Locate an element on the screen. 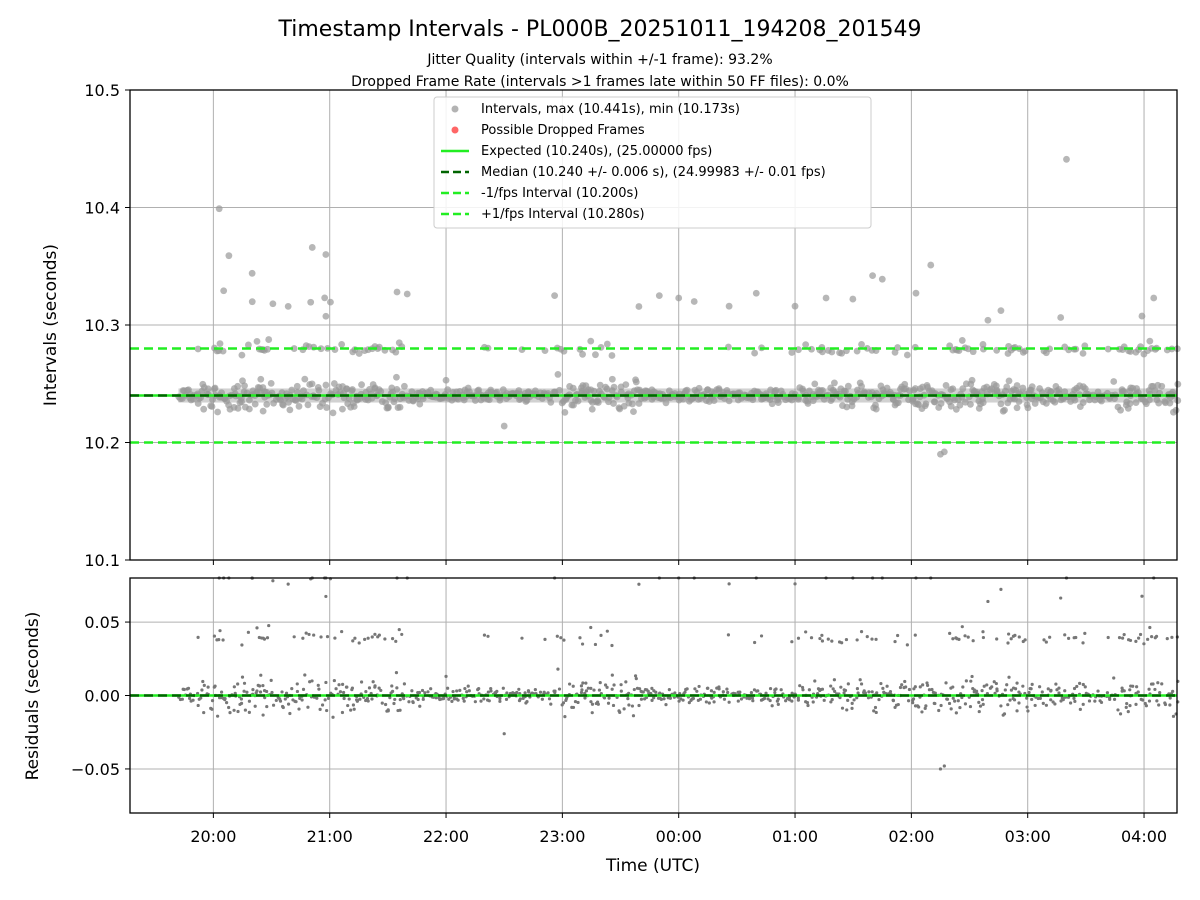 This screenshot has height=900, width=1200. x-tick-label: 22:00 is located at coordinates (446, 836).